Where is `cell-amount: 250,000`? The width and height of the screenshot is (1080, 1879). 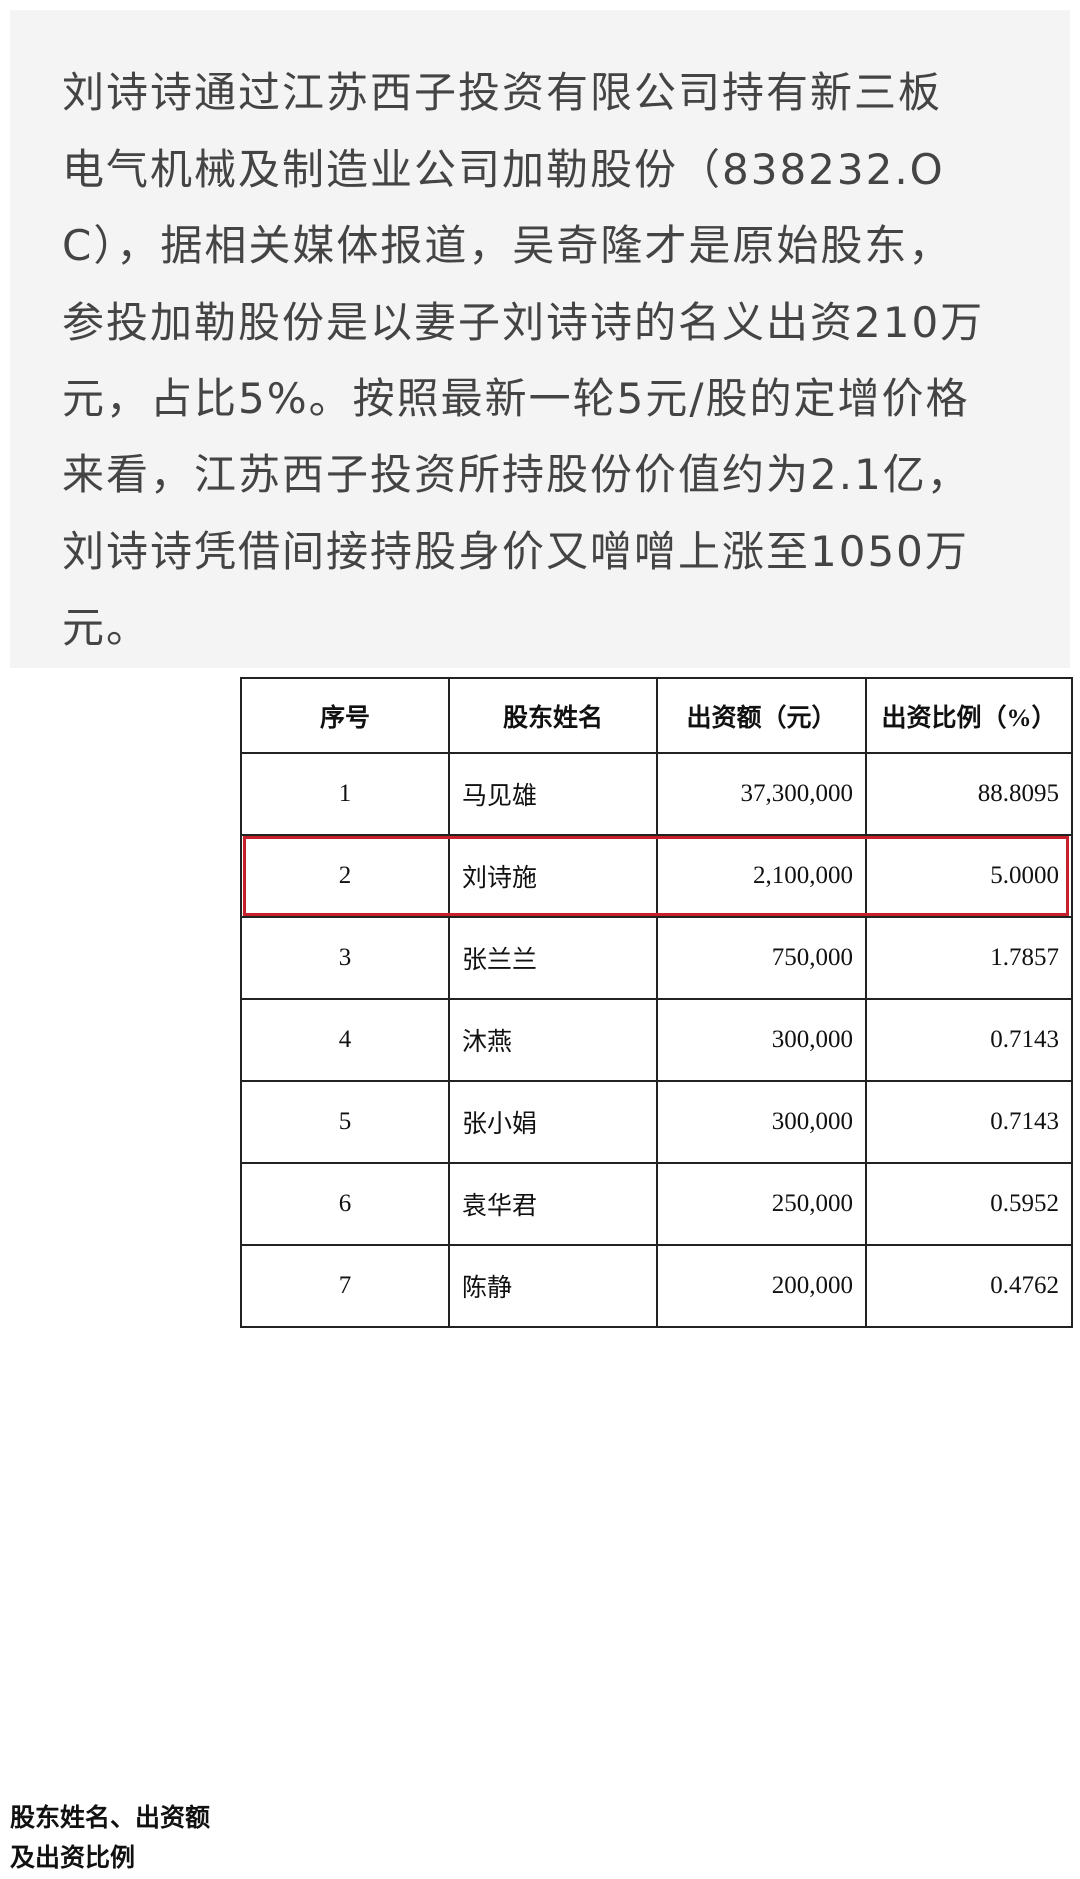 cell-amount: 250,000 is located at coordinates (761, 1204).